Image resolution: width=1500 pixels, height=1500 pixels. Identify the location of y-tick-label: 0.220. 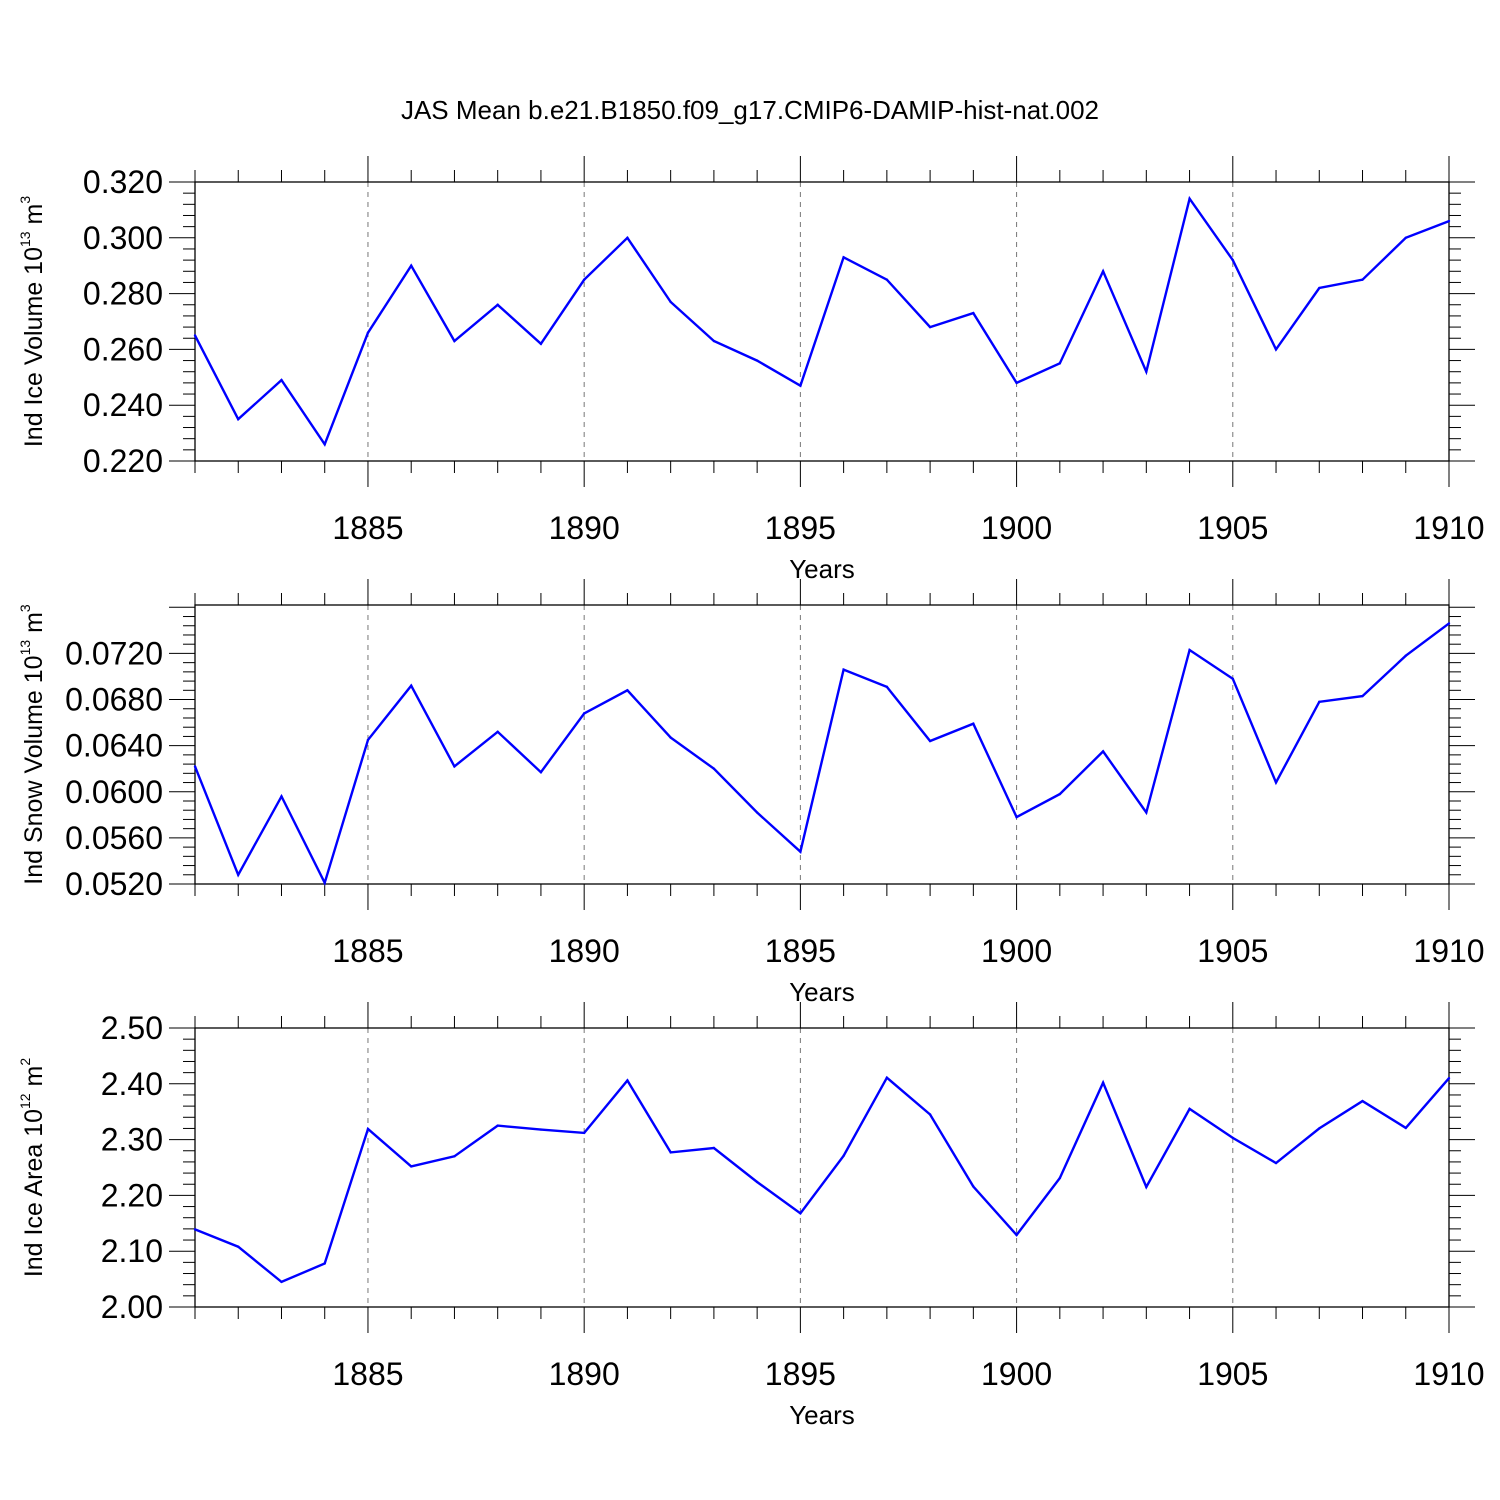
(123, 461).